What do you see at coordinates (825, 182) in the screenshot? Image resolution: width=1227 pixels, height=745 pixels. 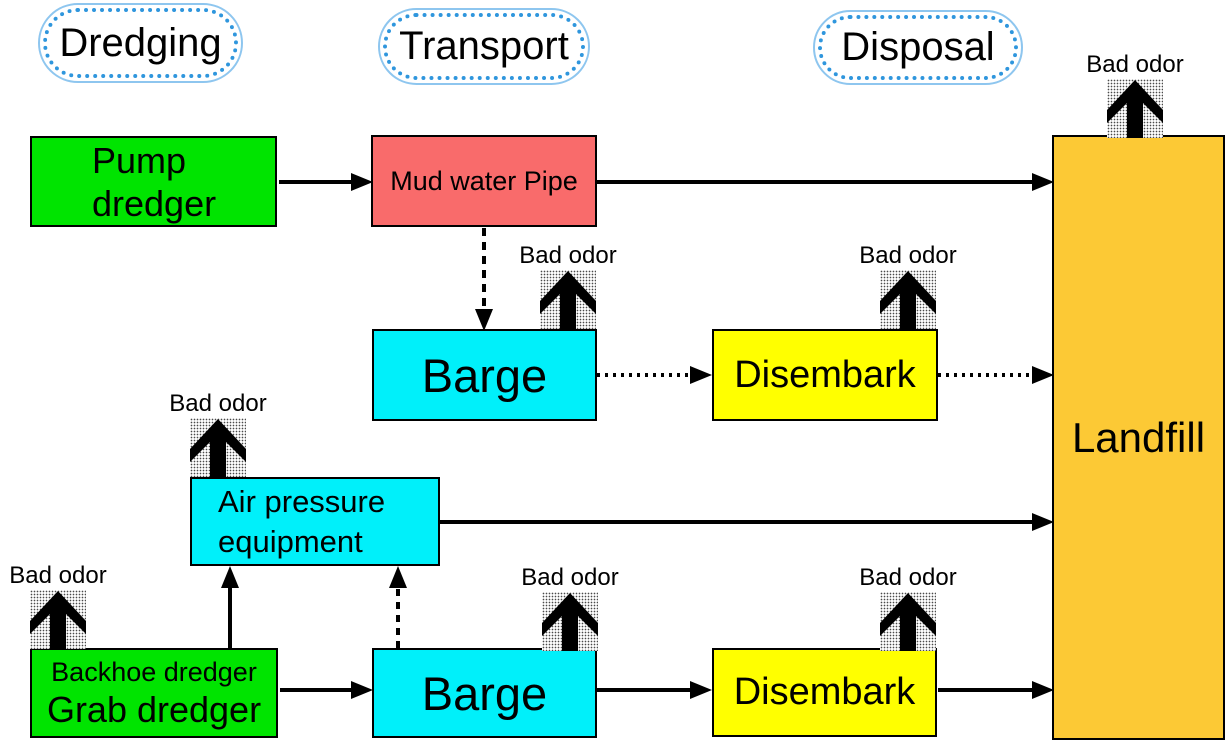 I see `connector-pipe-to-landfill` at bounding box center [825, 182].